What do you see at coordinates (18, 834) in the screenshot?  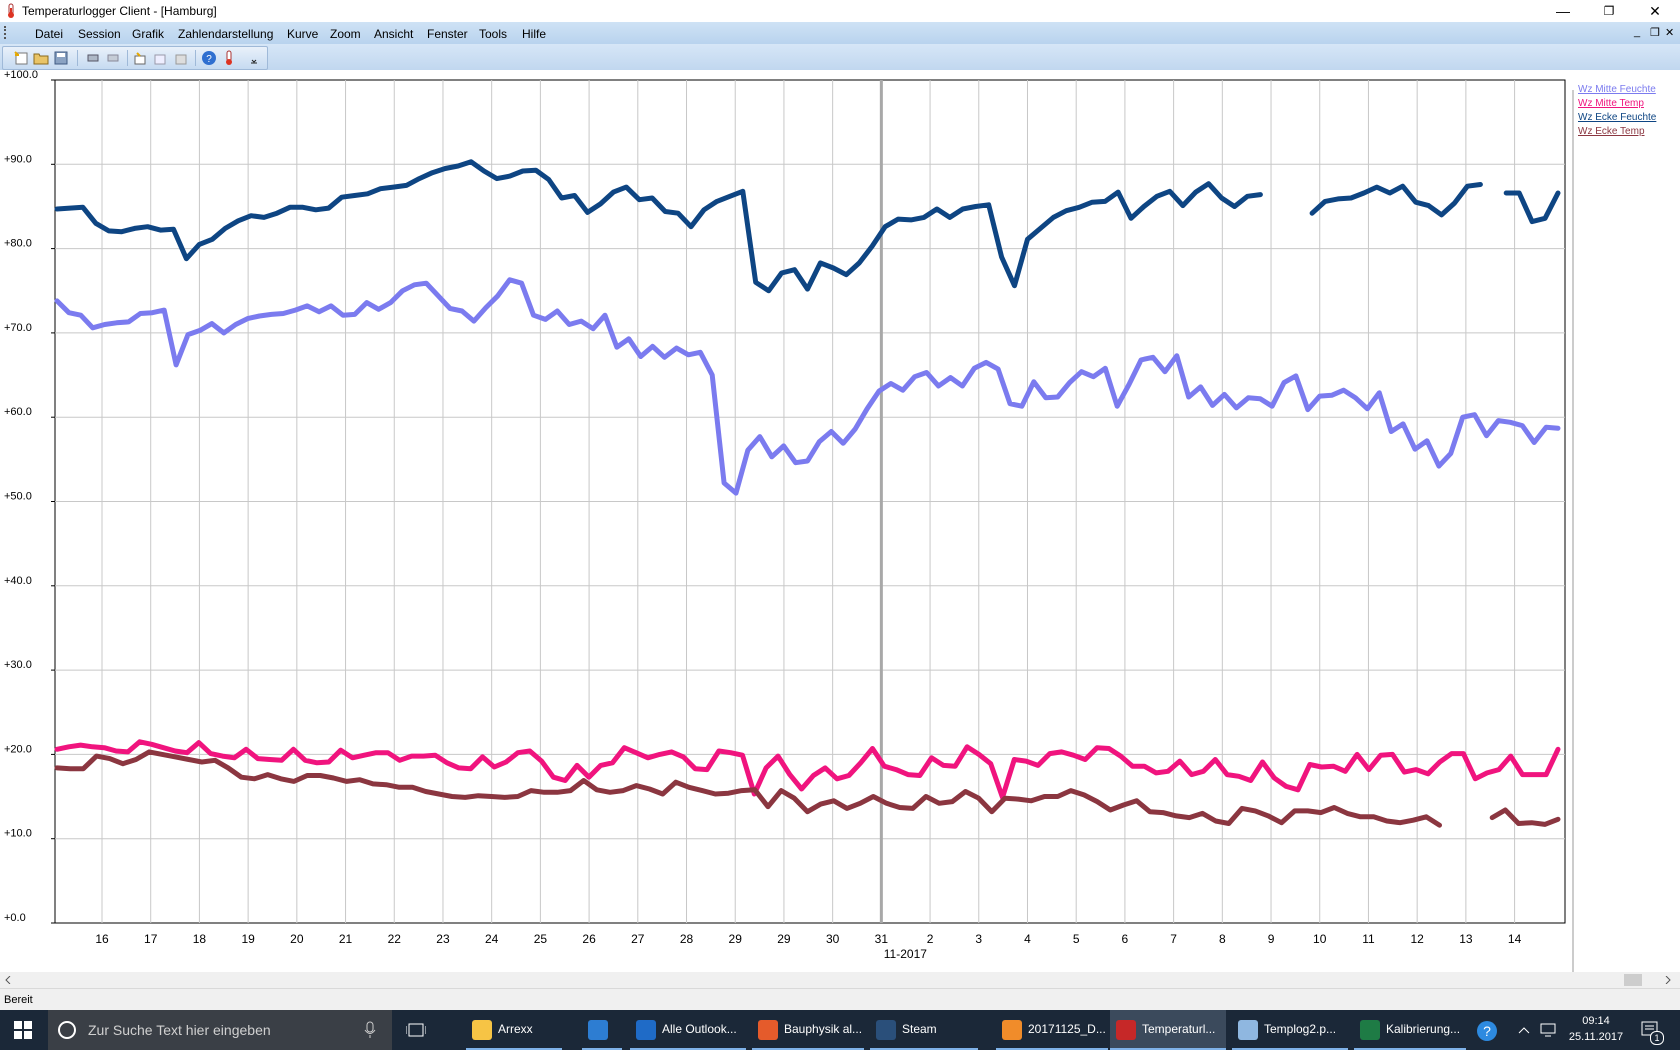 I see `y-tick-label: +10.0` at bounding box center [18, 834].